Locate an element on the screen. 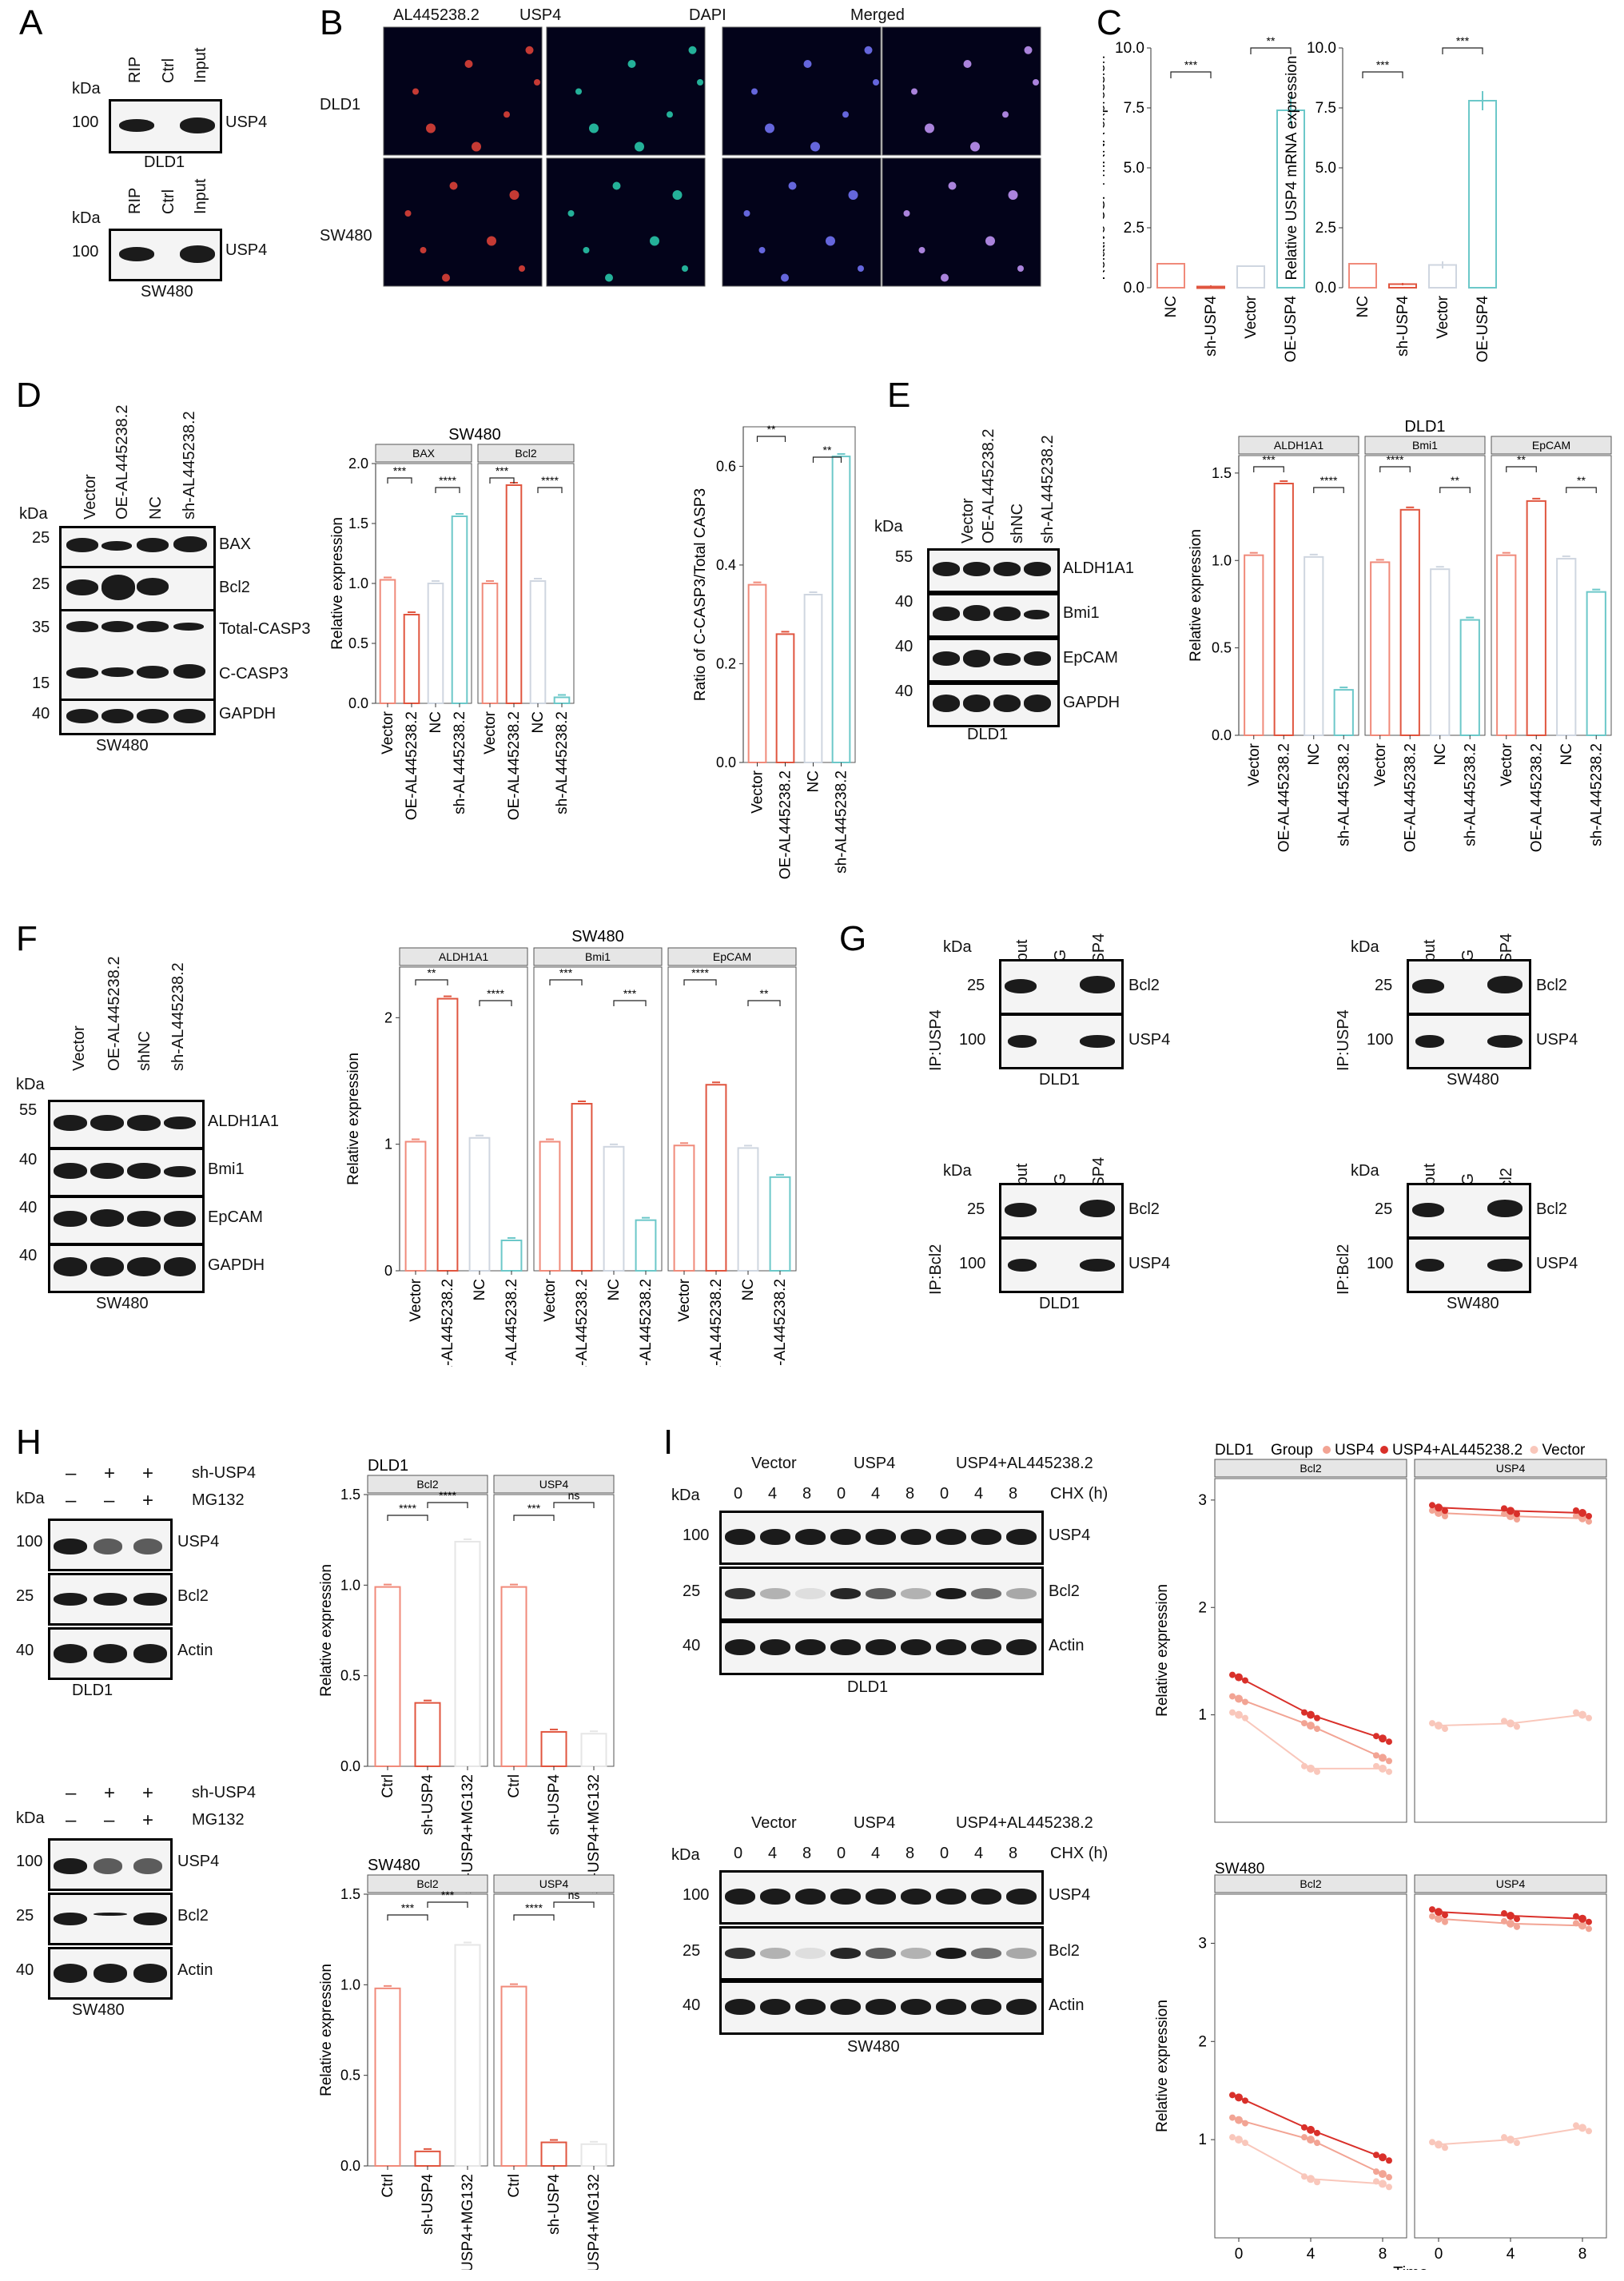 The height and width of the screenshot is (2281, 1624). western-blot is located at coordinates (110, 1864).